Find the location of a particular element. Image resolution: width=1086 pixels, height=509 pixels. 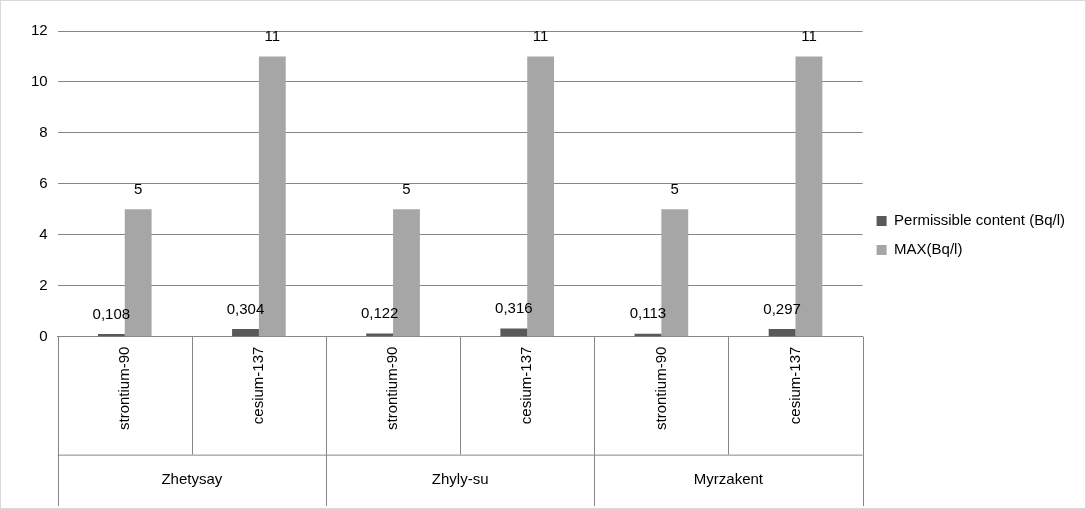

y-tick-label: 0 is located at coordinates (43, 335).